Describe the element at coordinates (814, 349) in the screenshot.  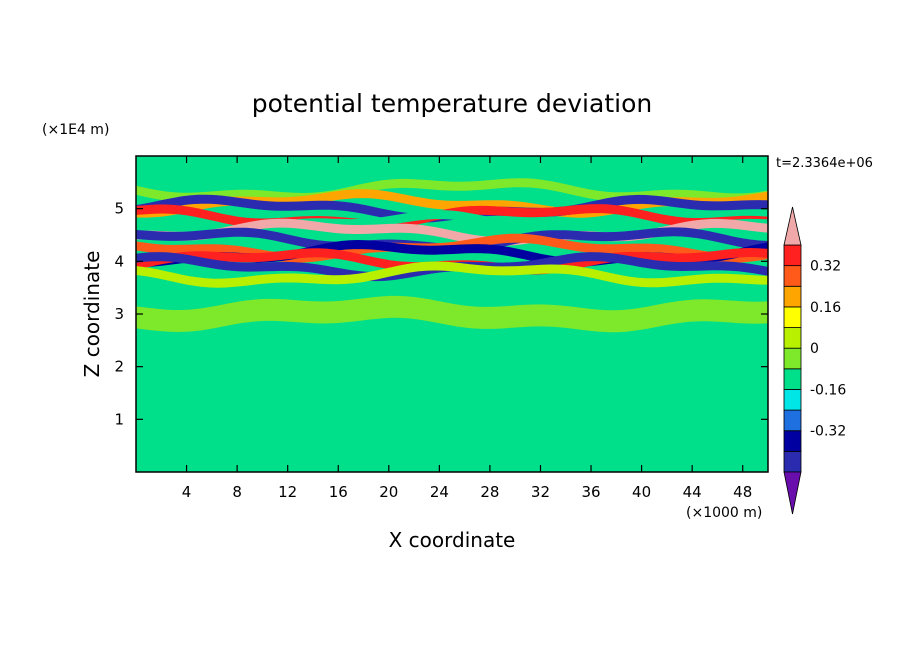
I see `colorbar-tick-label: 0` at that location.